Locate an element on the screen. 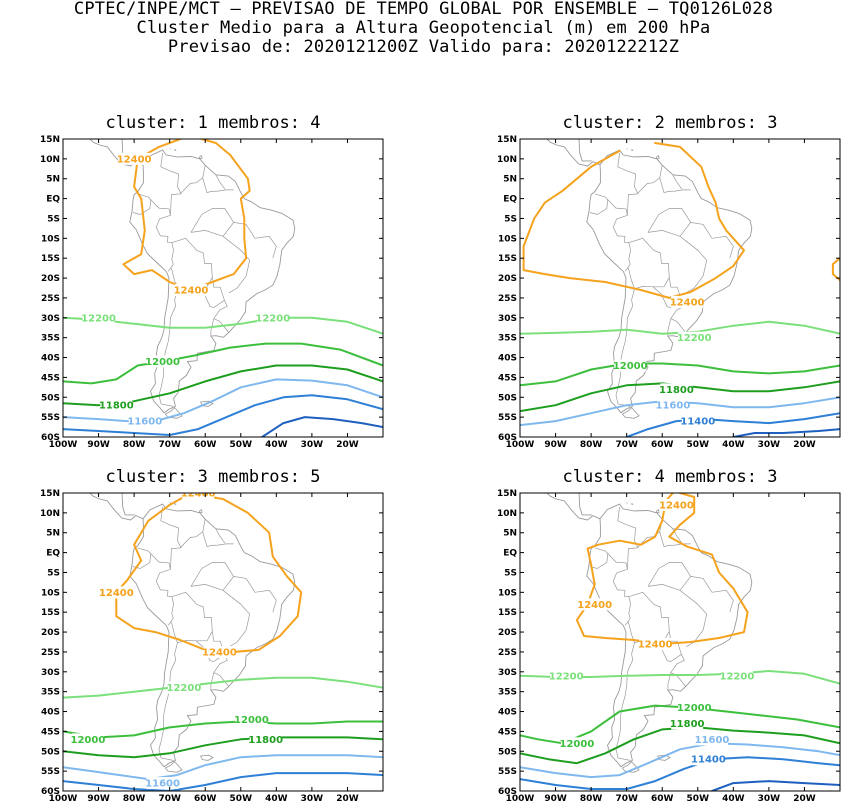 This screenshot has height=803, width=847. lon-tick-label: 30W is located at coordinates (312, 445).